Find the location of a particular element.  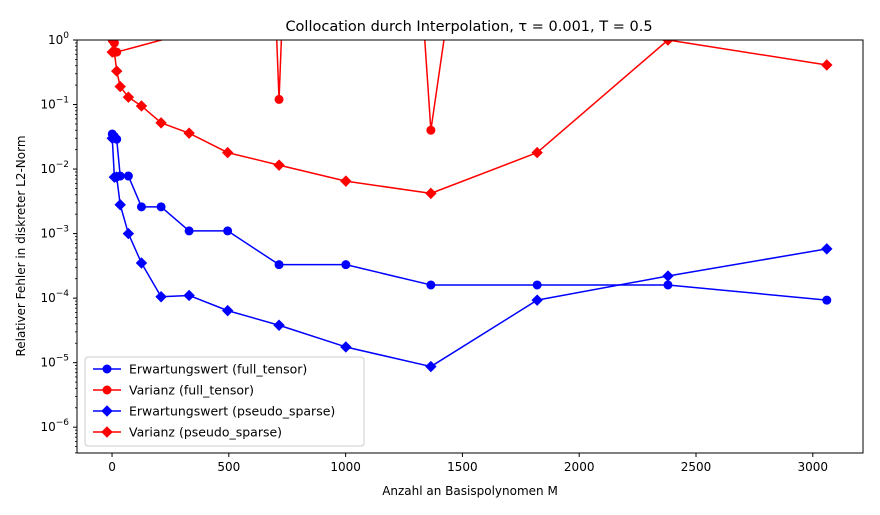

x-tick-label: 500 is located at coordinates (228, 467).